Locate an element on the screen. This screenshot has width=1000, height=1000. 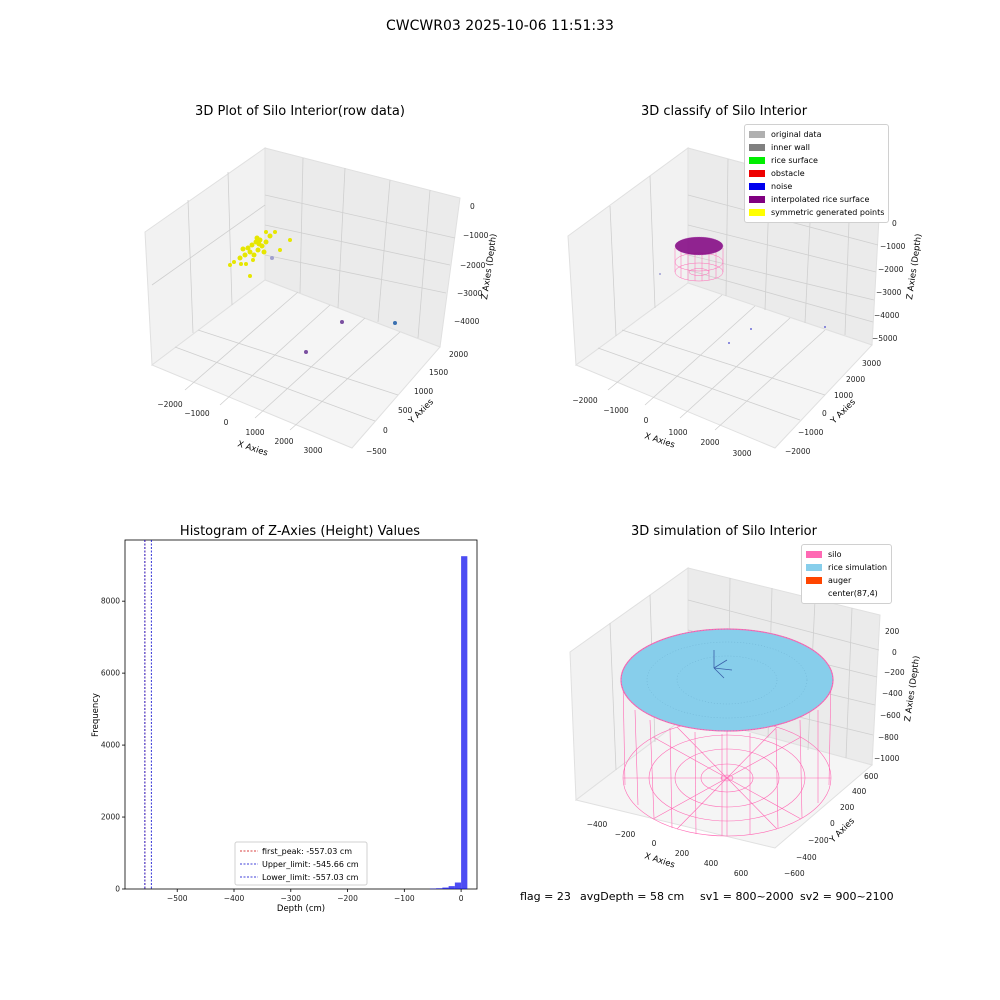
raw-gridlines is located at coordinates (303, 294).